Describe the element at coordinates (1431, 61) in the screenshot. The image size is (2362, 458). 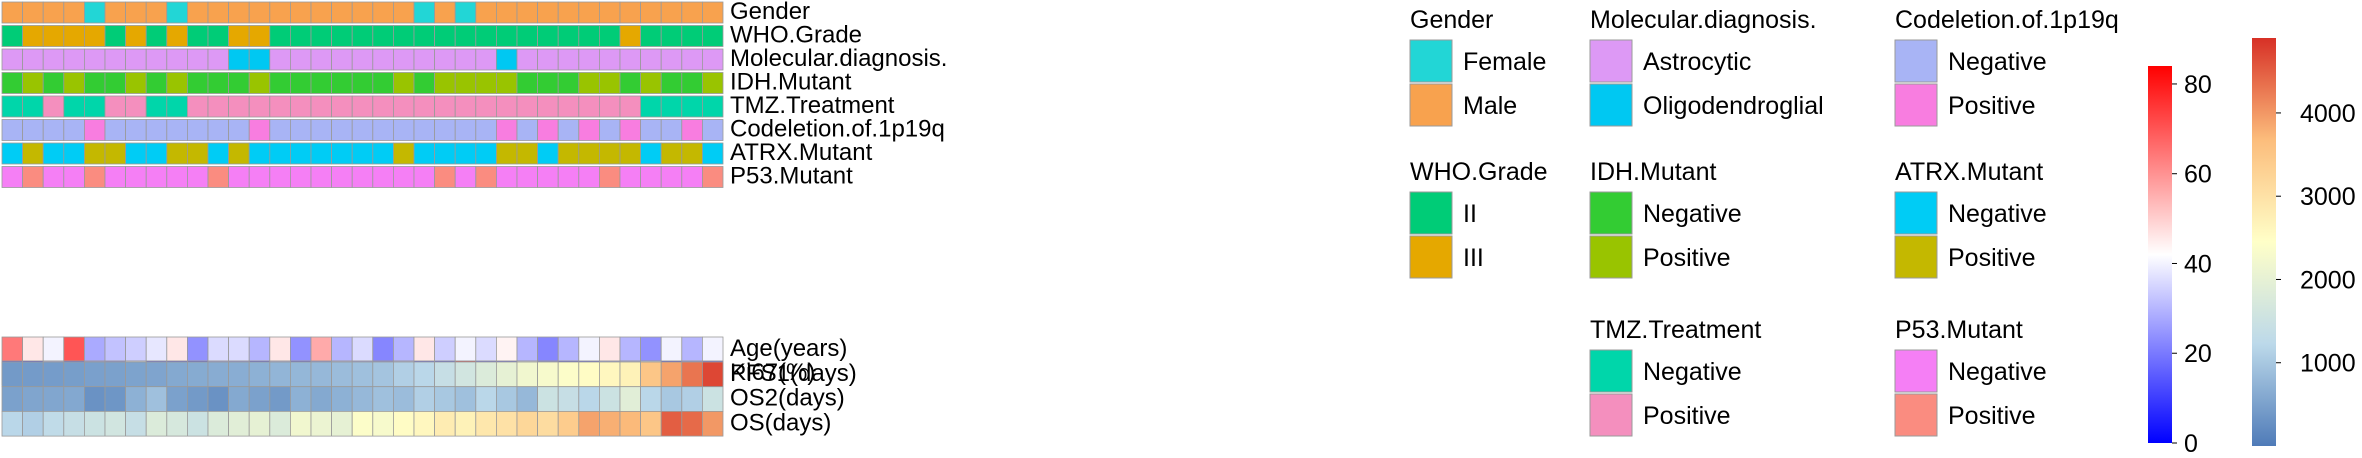
I see `legend-swatch-female` at that location.